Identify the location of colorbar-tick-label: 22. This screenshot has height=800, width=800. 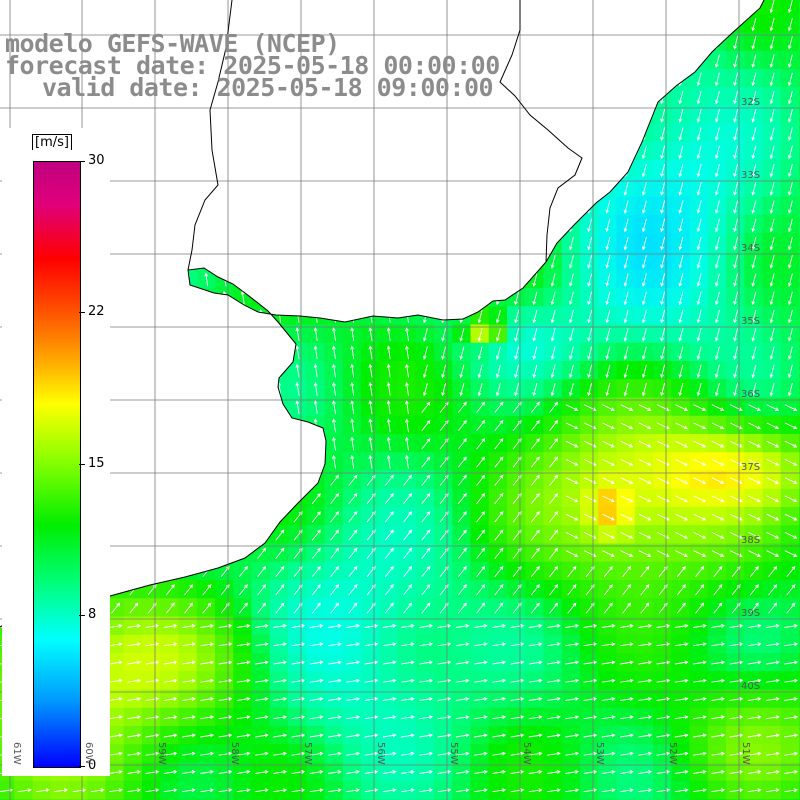
(96, 311).